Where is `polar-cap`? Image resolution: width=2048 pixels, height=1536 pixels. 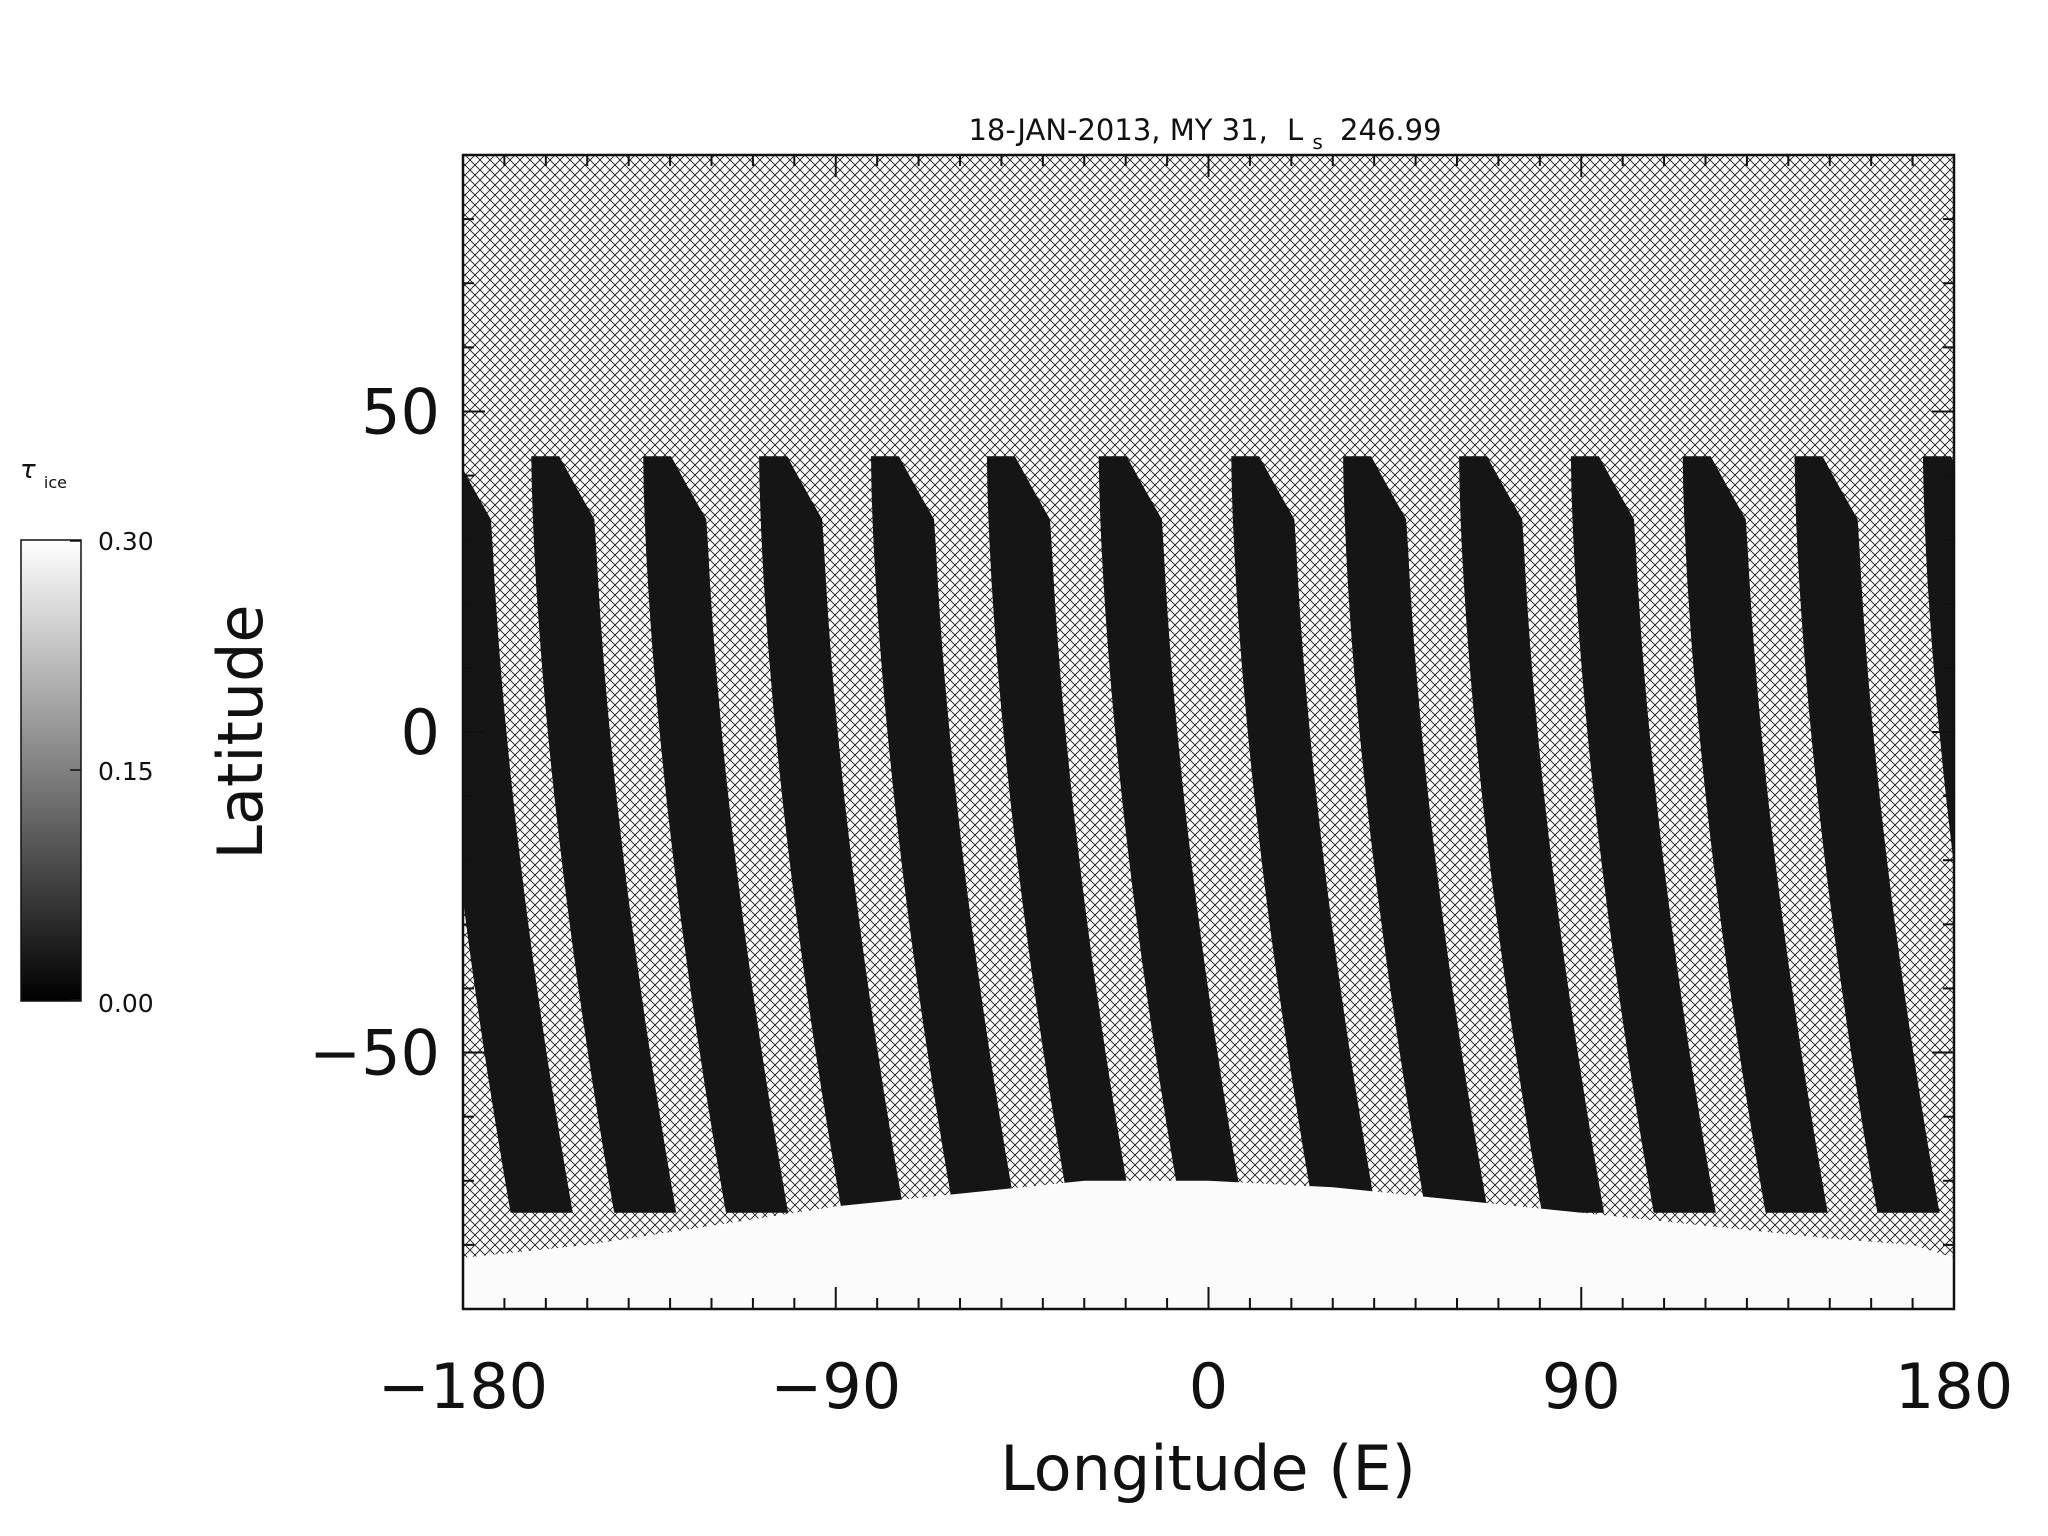 polar-cap is located at coordinates (1208, 1244).